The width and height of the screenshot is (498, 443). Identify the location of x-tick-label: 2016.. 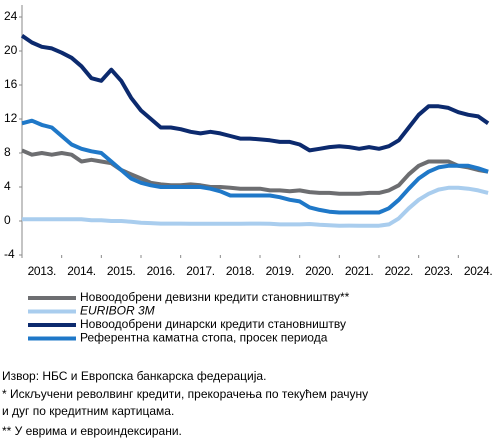
(161, 271).